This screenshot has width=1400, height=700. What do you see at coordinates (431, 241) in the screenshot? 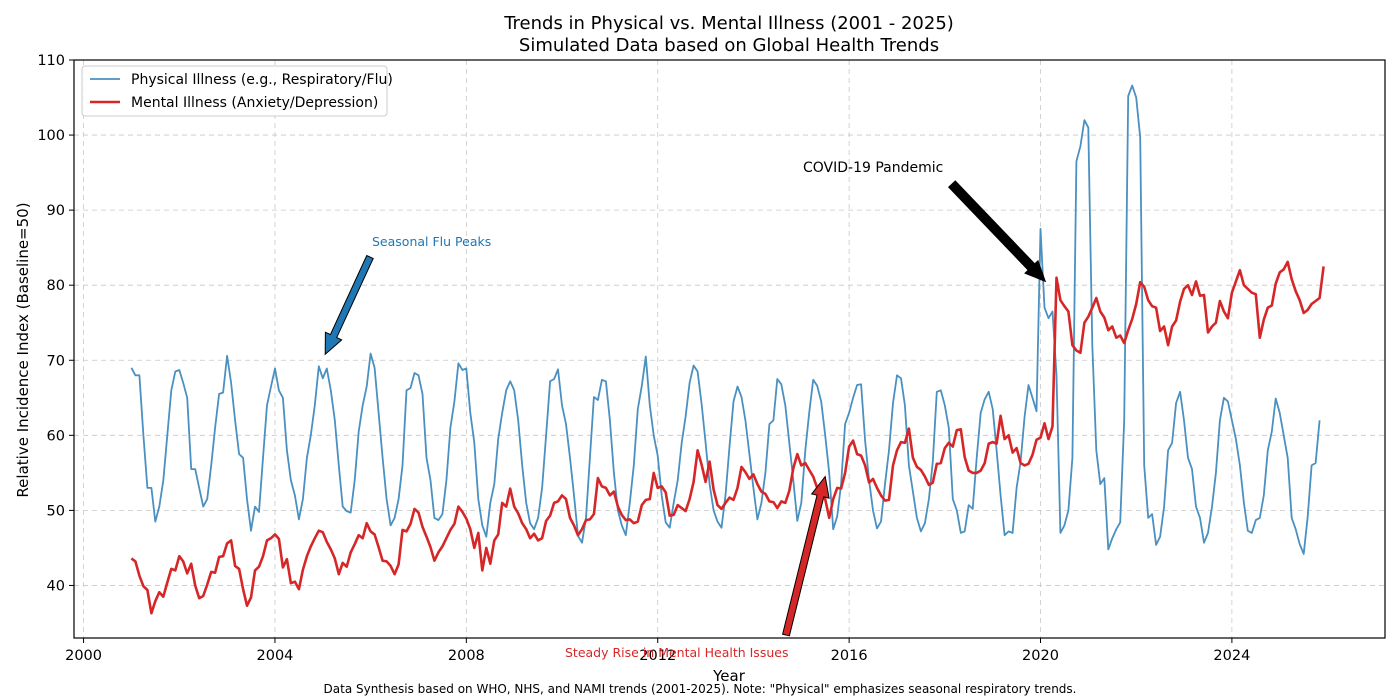
I see `annotation-seasonal-flu-text: Seasonal Flu Peaks` at bounding box center [431, 241].